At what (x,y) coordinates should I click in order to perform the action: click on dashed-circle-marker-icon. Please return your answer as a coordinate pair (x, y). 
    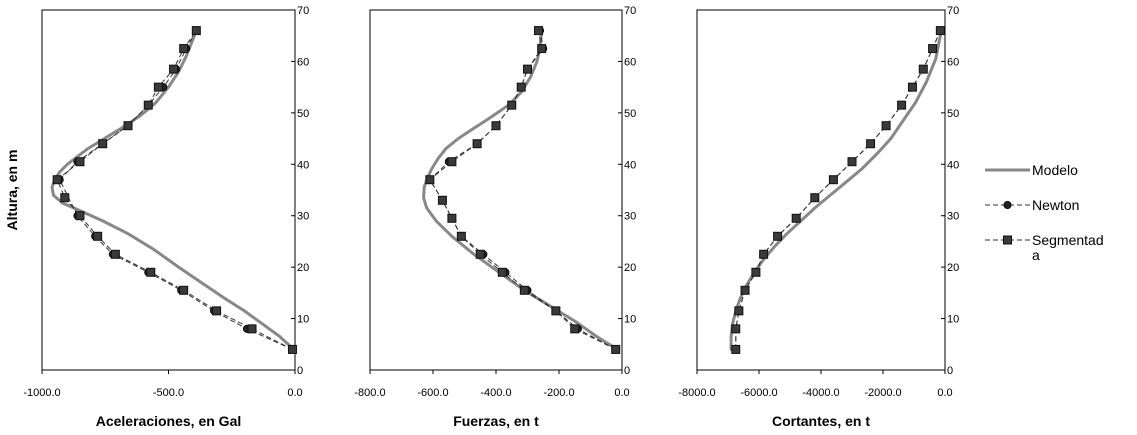
    Looking at the image, I should click on (1007, 204).